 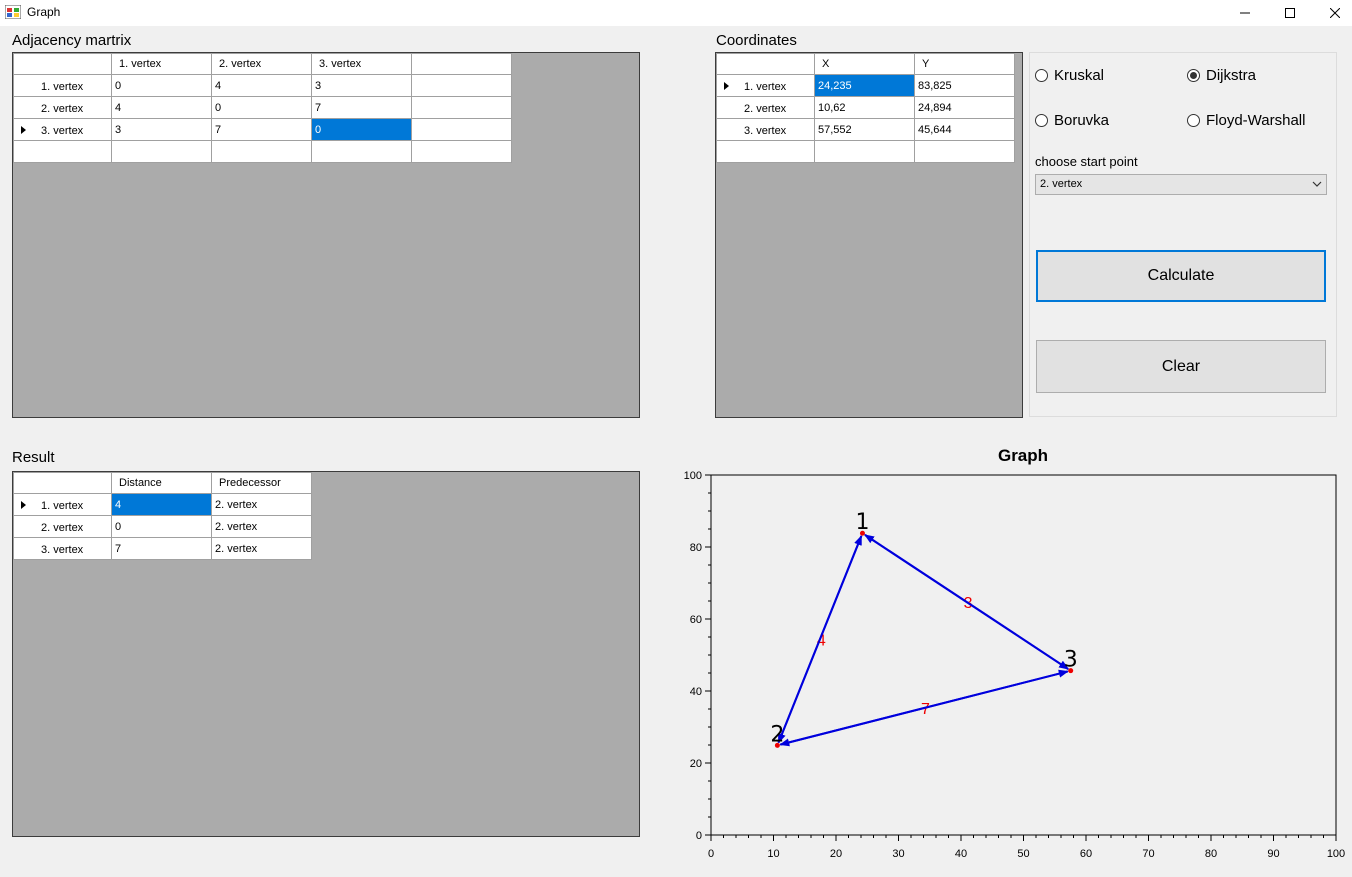 What do you see at coordinates (161, 504) in the screenshot?
I see `result-cell-selected: 4` at bounding box center [161, 504].